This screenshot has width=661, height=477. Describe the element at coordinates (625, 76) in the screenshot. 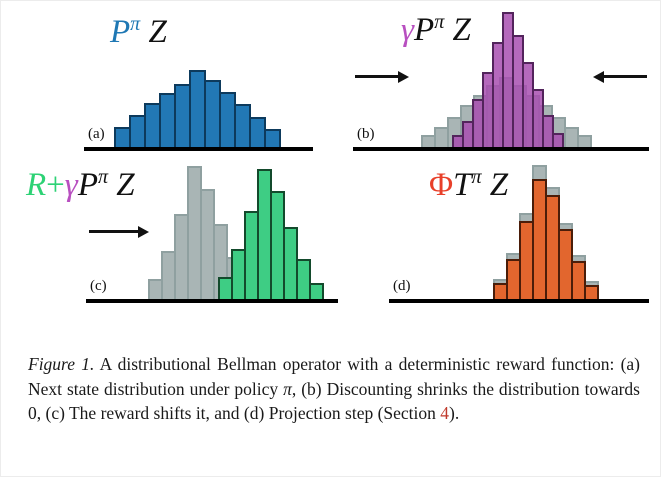

I see `arrow-left-icon` at that location.